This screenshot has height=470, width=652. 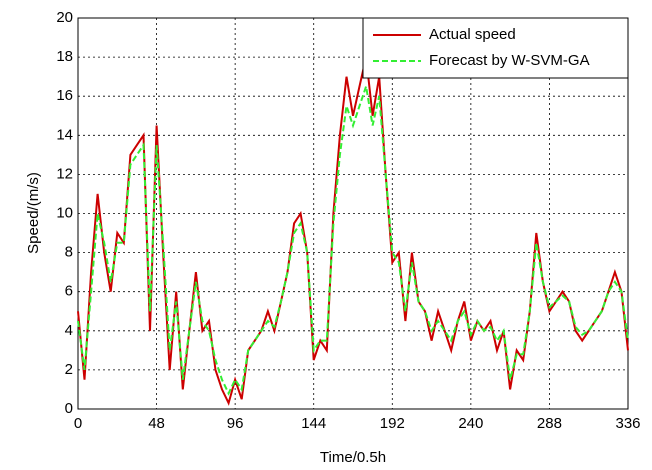 I want to click on x-tick-label: 48, so click(x=156, y=423).